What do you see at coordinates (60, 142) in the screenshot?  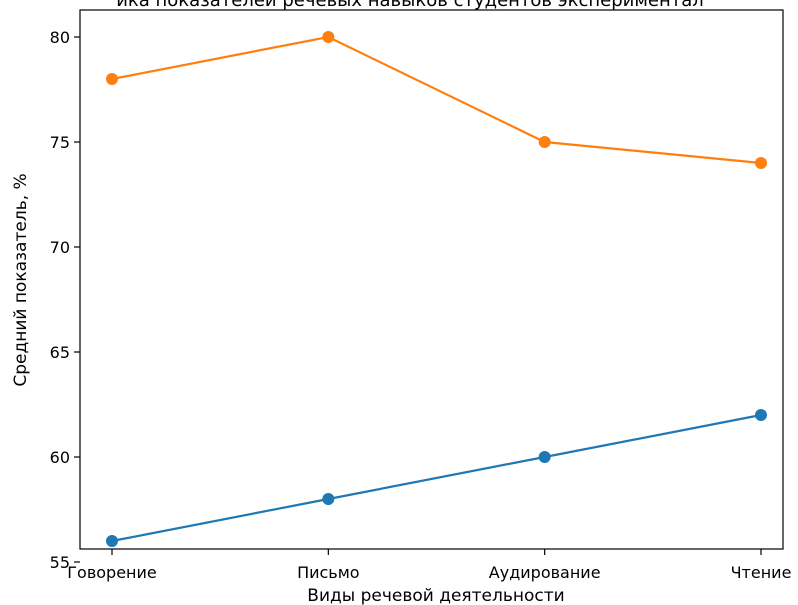 I see `y-tick-label: 75` at bounding box center [60, 142].